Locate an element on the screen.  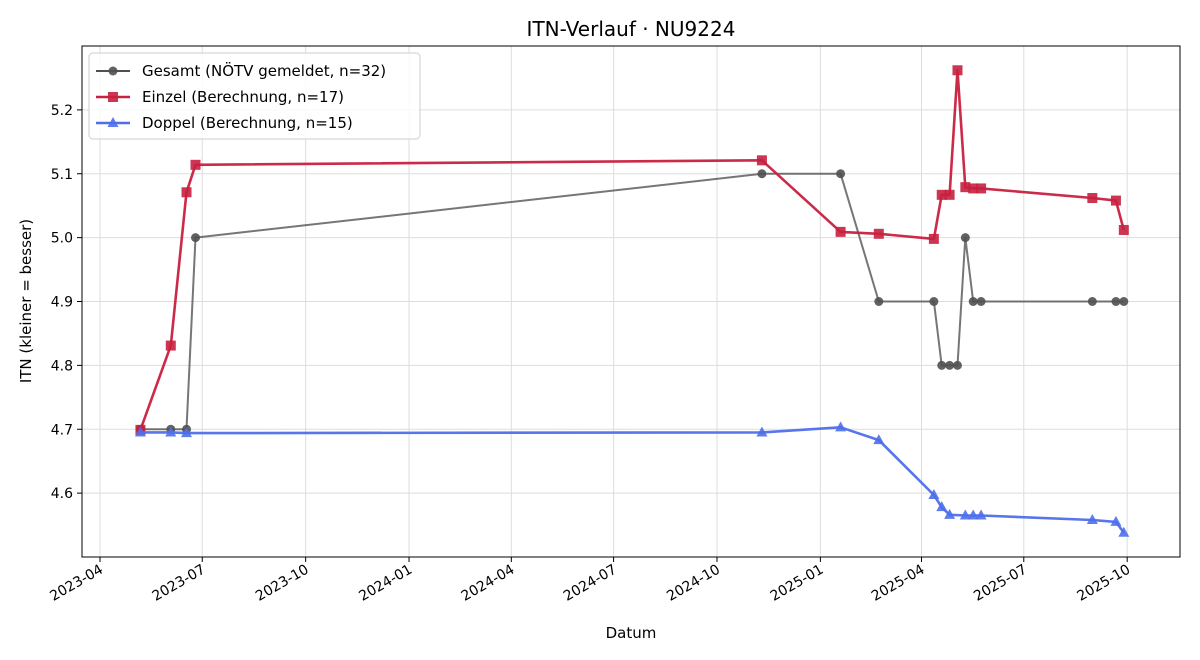
legend-item: Einzel (Berechnung, n=17) is located at coordinates (220, 97).